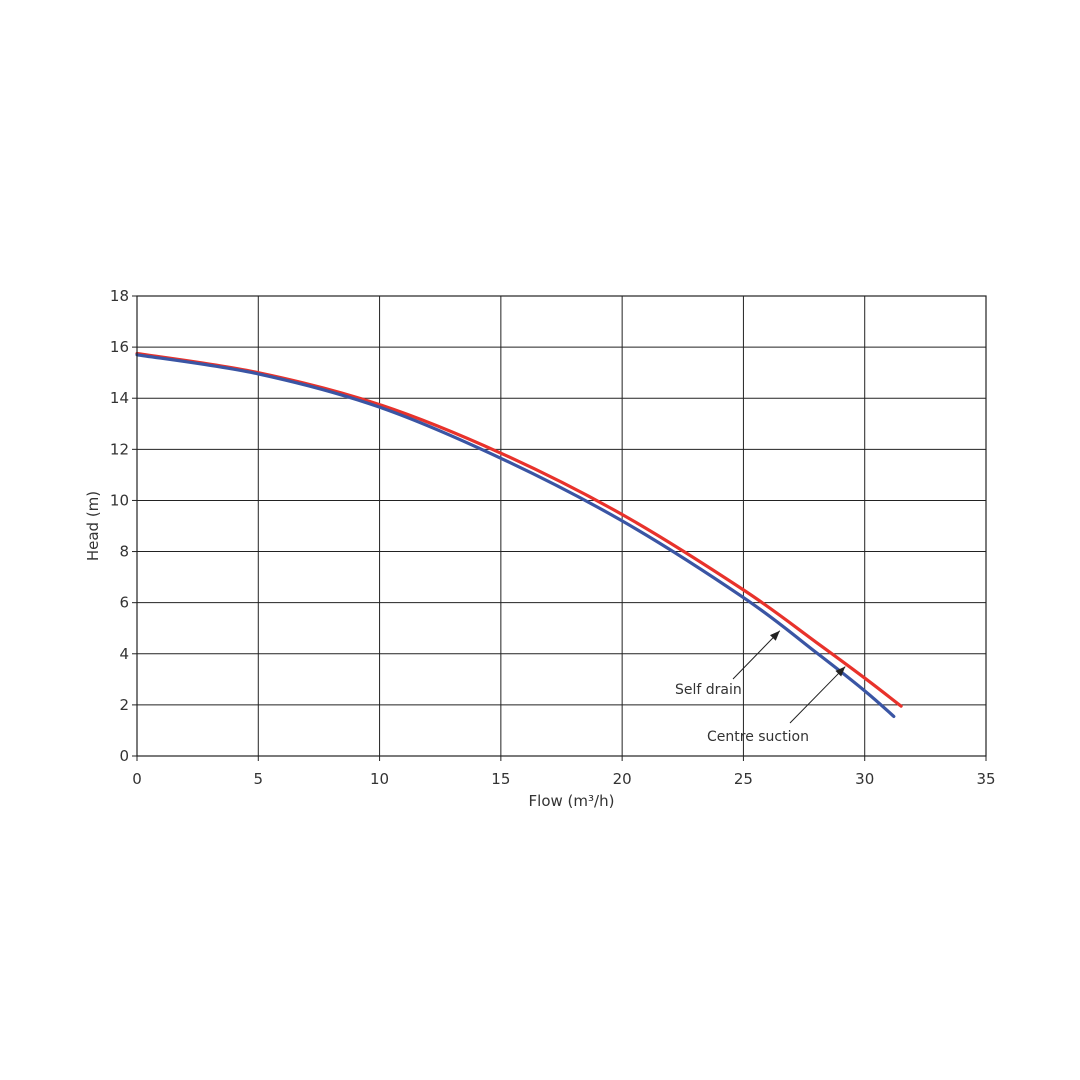 The width and height of the screenshot is (1080, 1080). Describe the element at coordinates (119, 296) in the screenshot. I see `y-tick-label: 18` at that location.